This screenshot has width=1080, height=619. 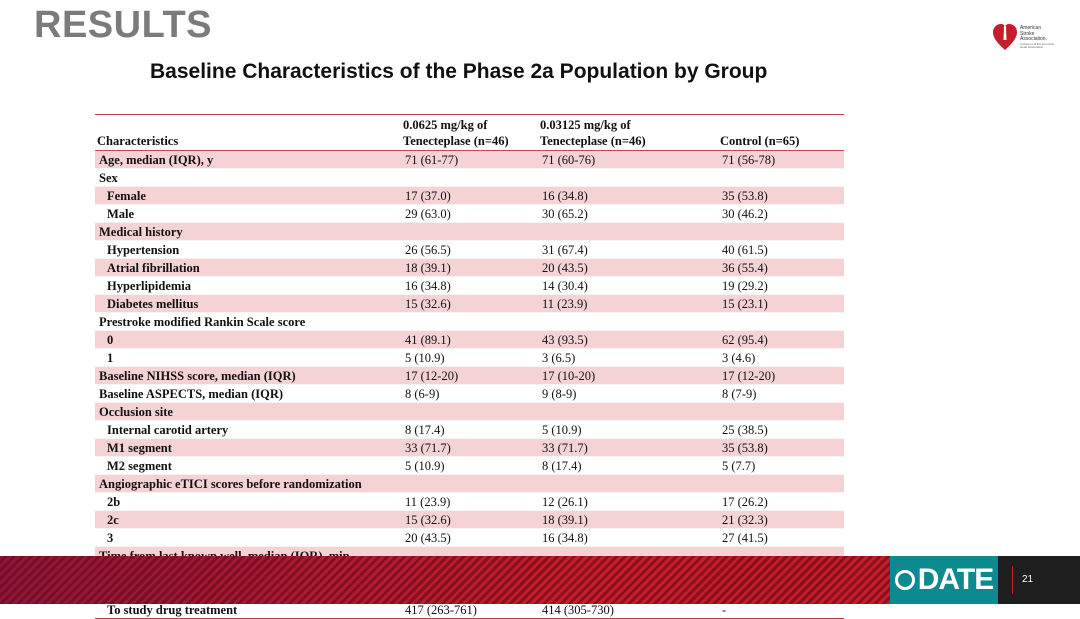 What do you see at coordinates (456, 141) in the screenshot?
I see `header-high-dose-line-2: Tenecteplase (n=46)` at bounding box center [456, 141].